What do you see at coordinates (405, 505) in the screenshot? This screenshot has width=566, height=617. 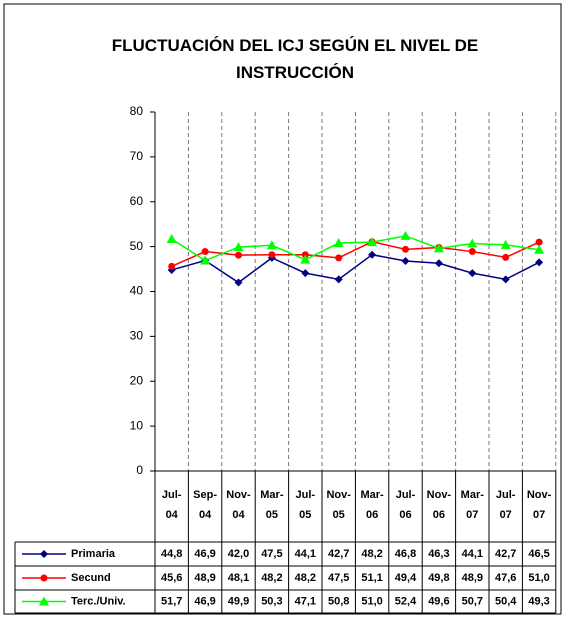 I see `x-tick-label: Jul-06` at bounding box center [405, 505].